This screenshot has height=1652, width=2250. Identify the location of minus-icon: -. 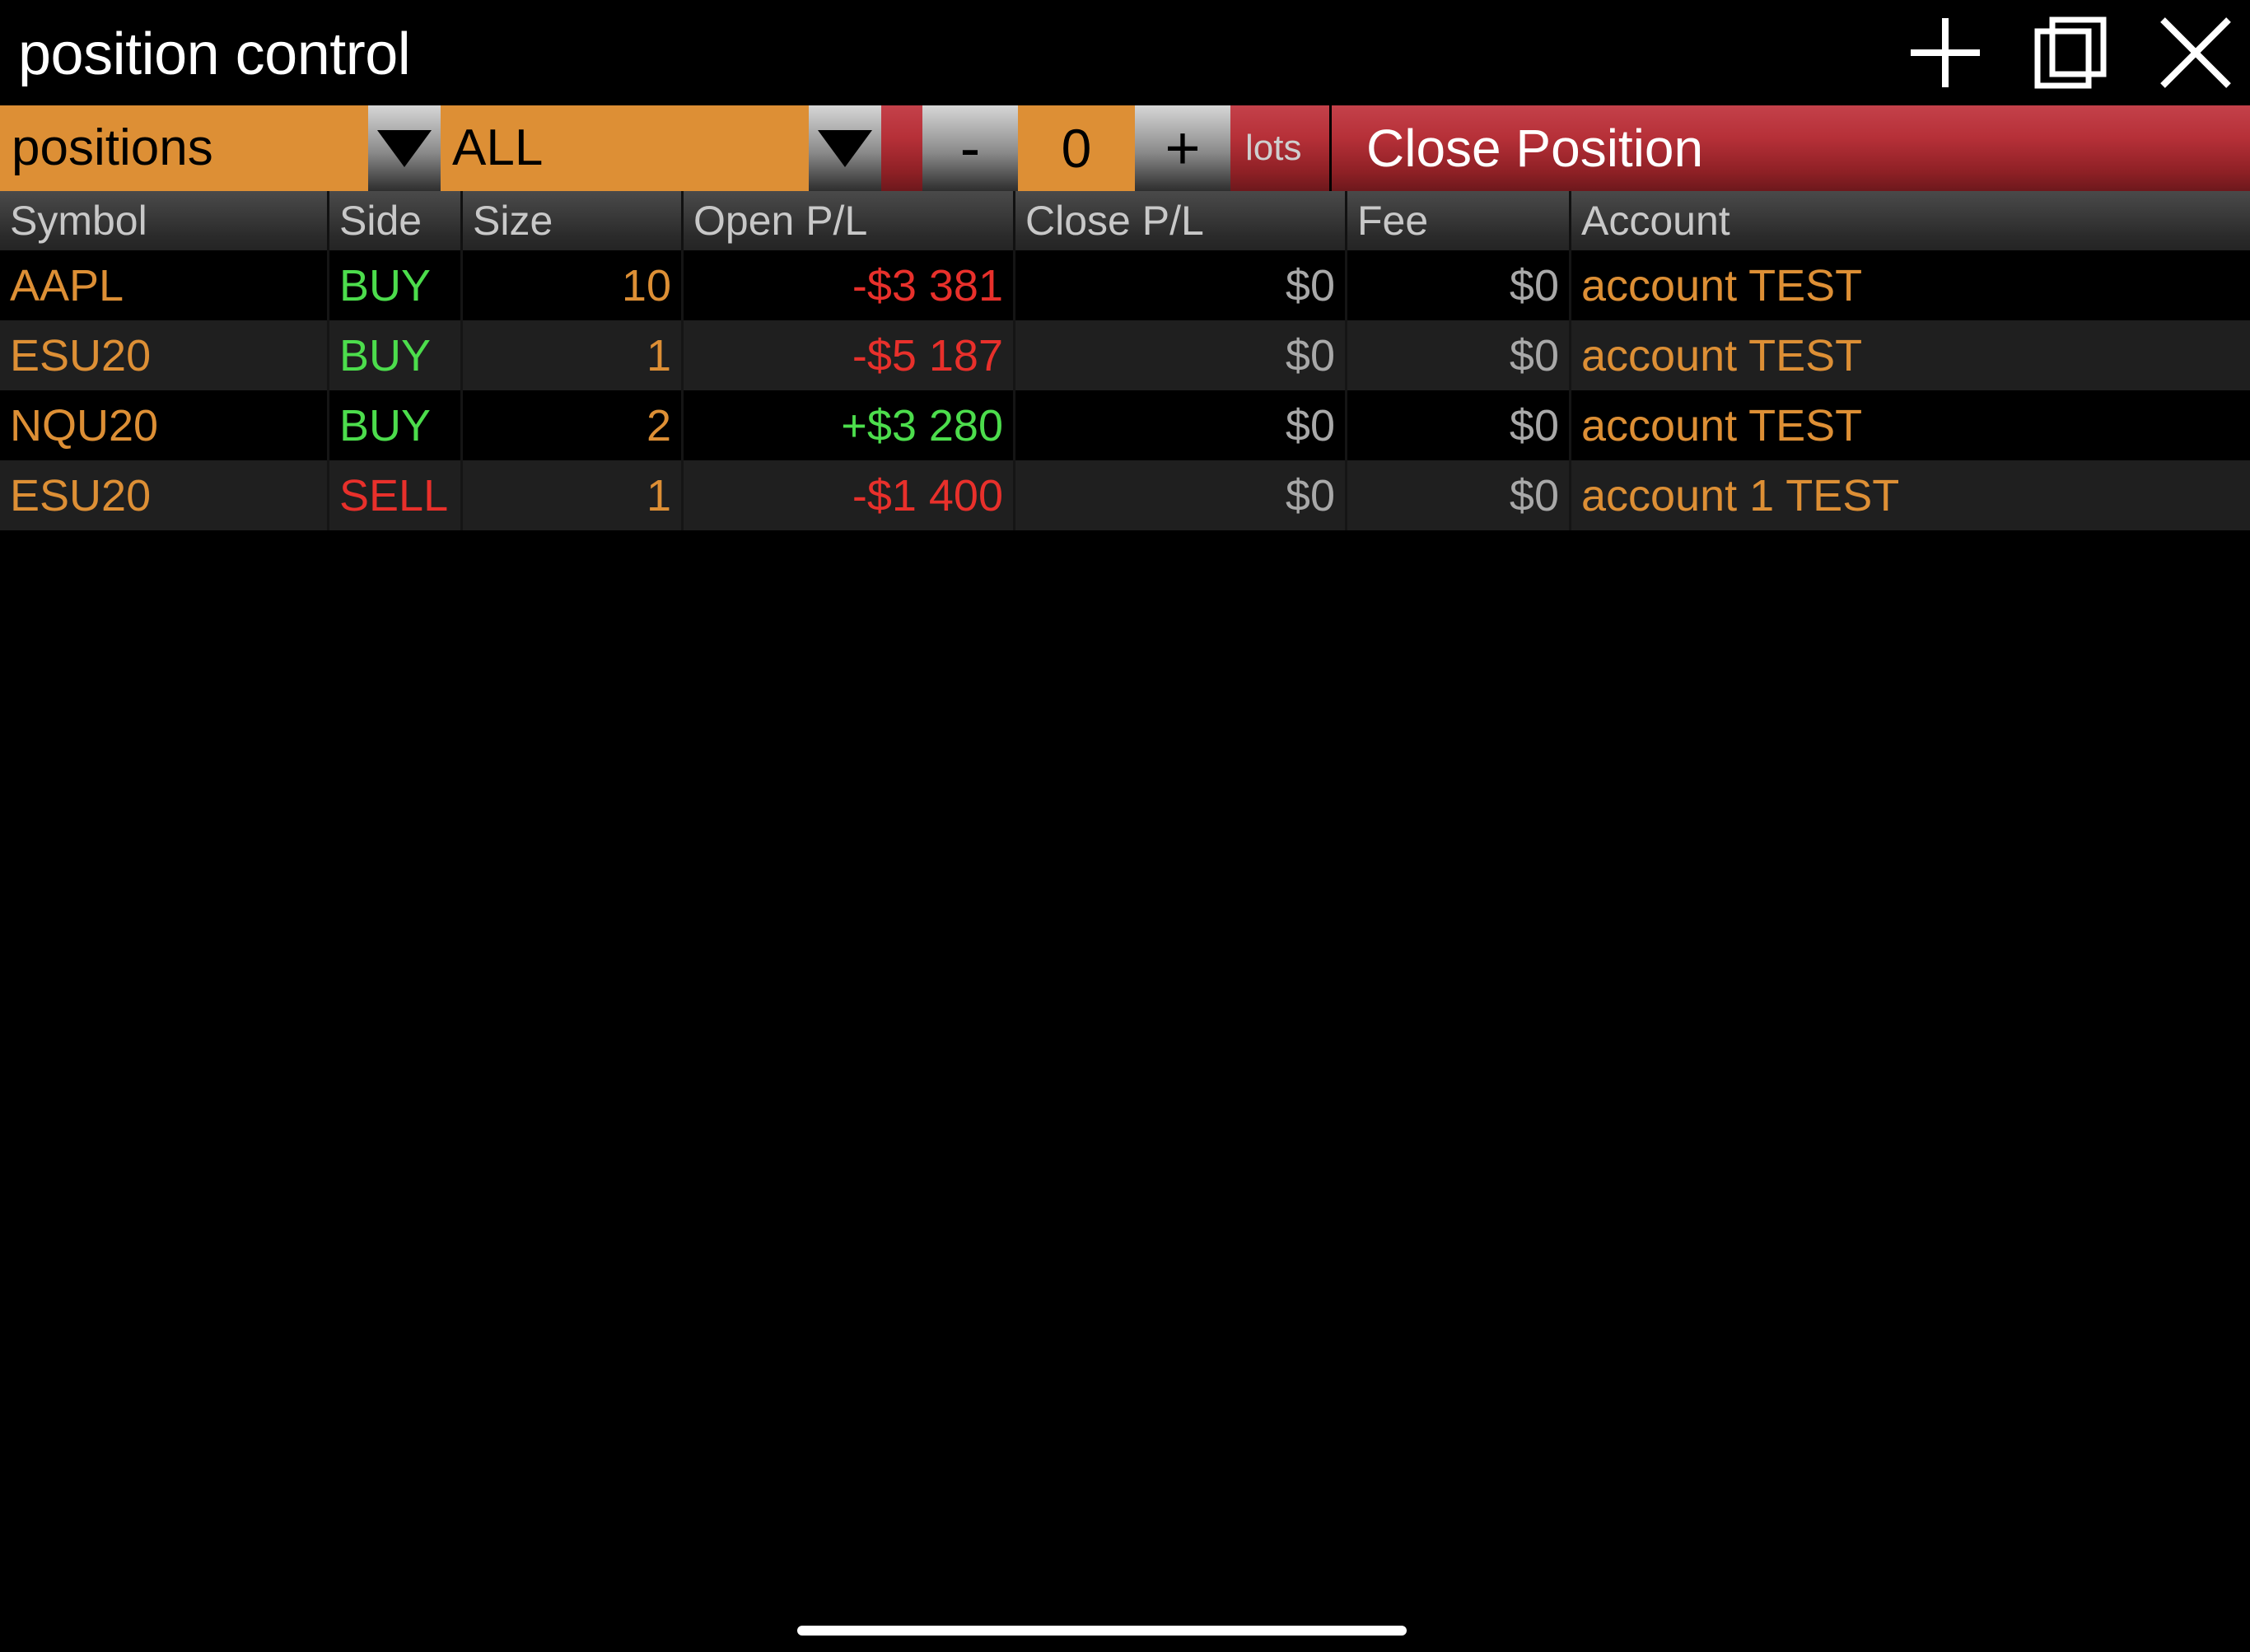
(970, 148).